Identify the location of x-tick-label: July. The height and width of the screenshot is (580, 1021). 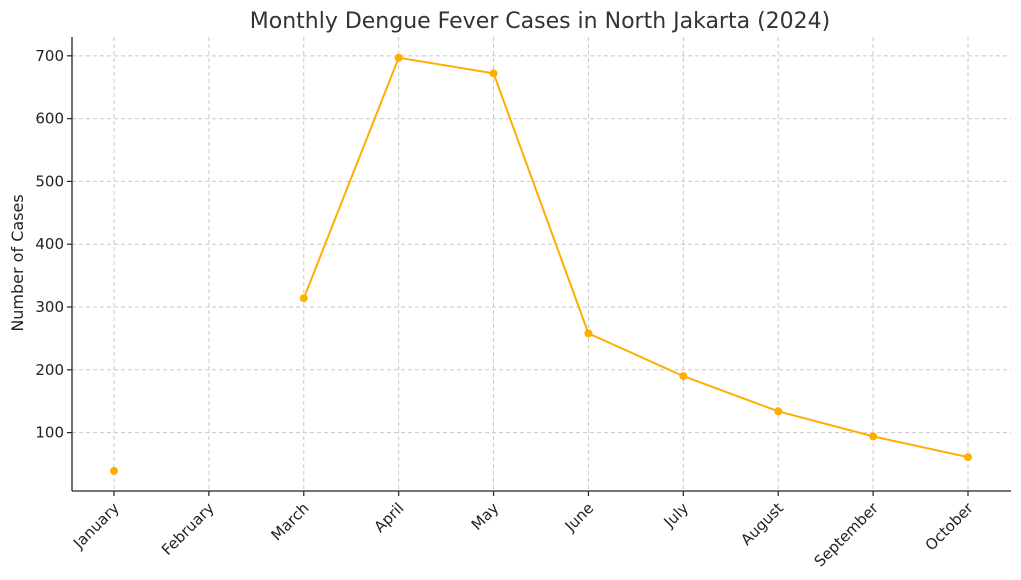
(676, 515).